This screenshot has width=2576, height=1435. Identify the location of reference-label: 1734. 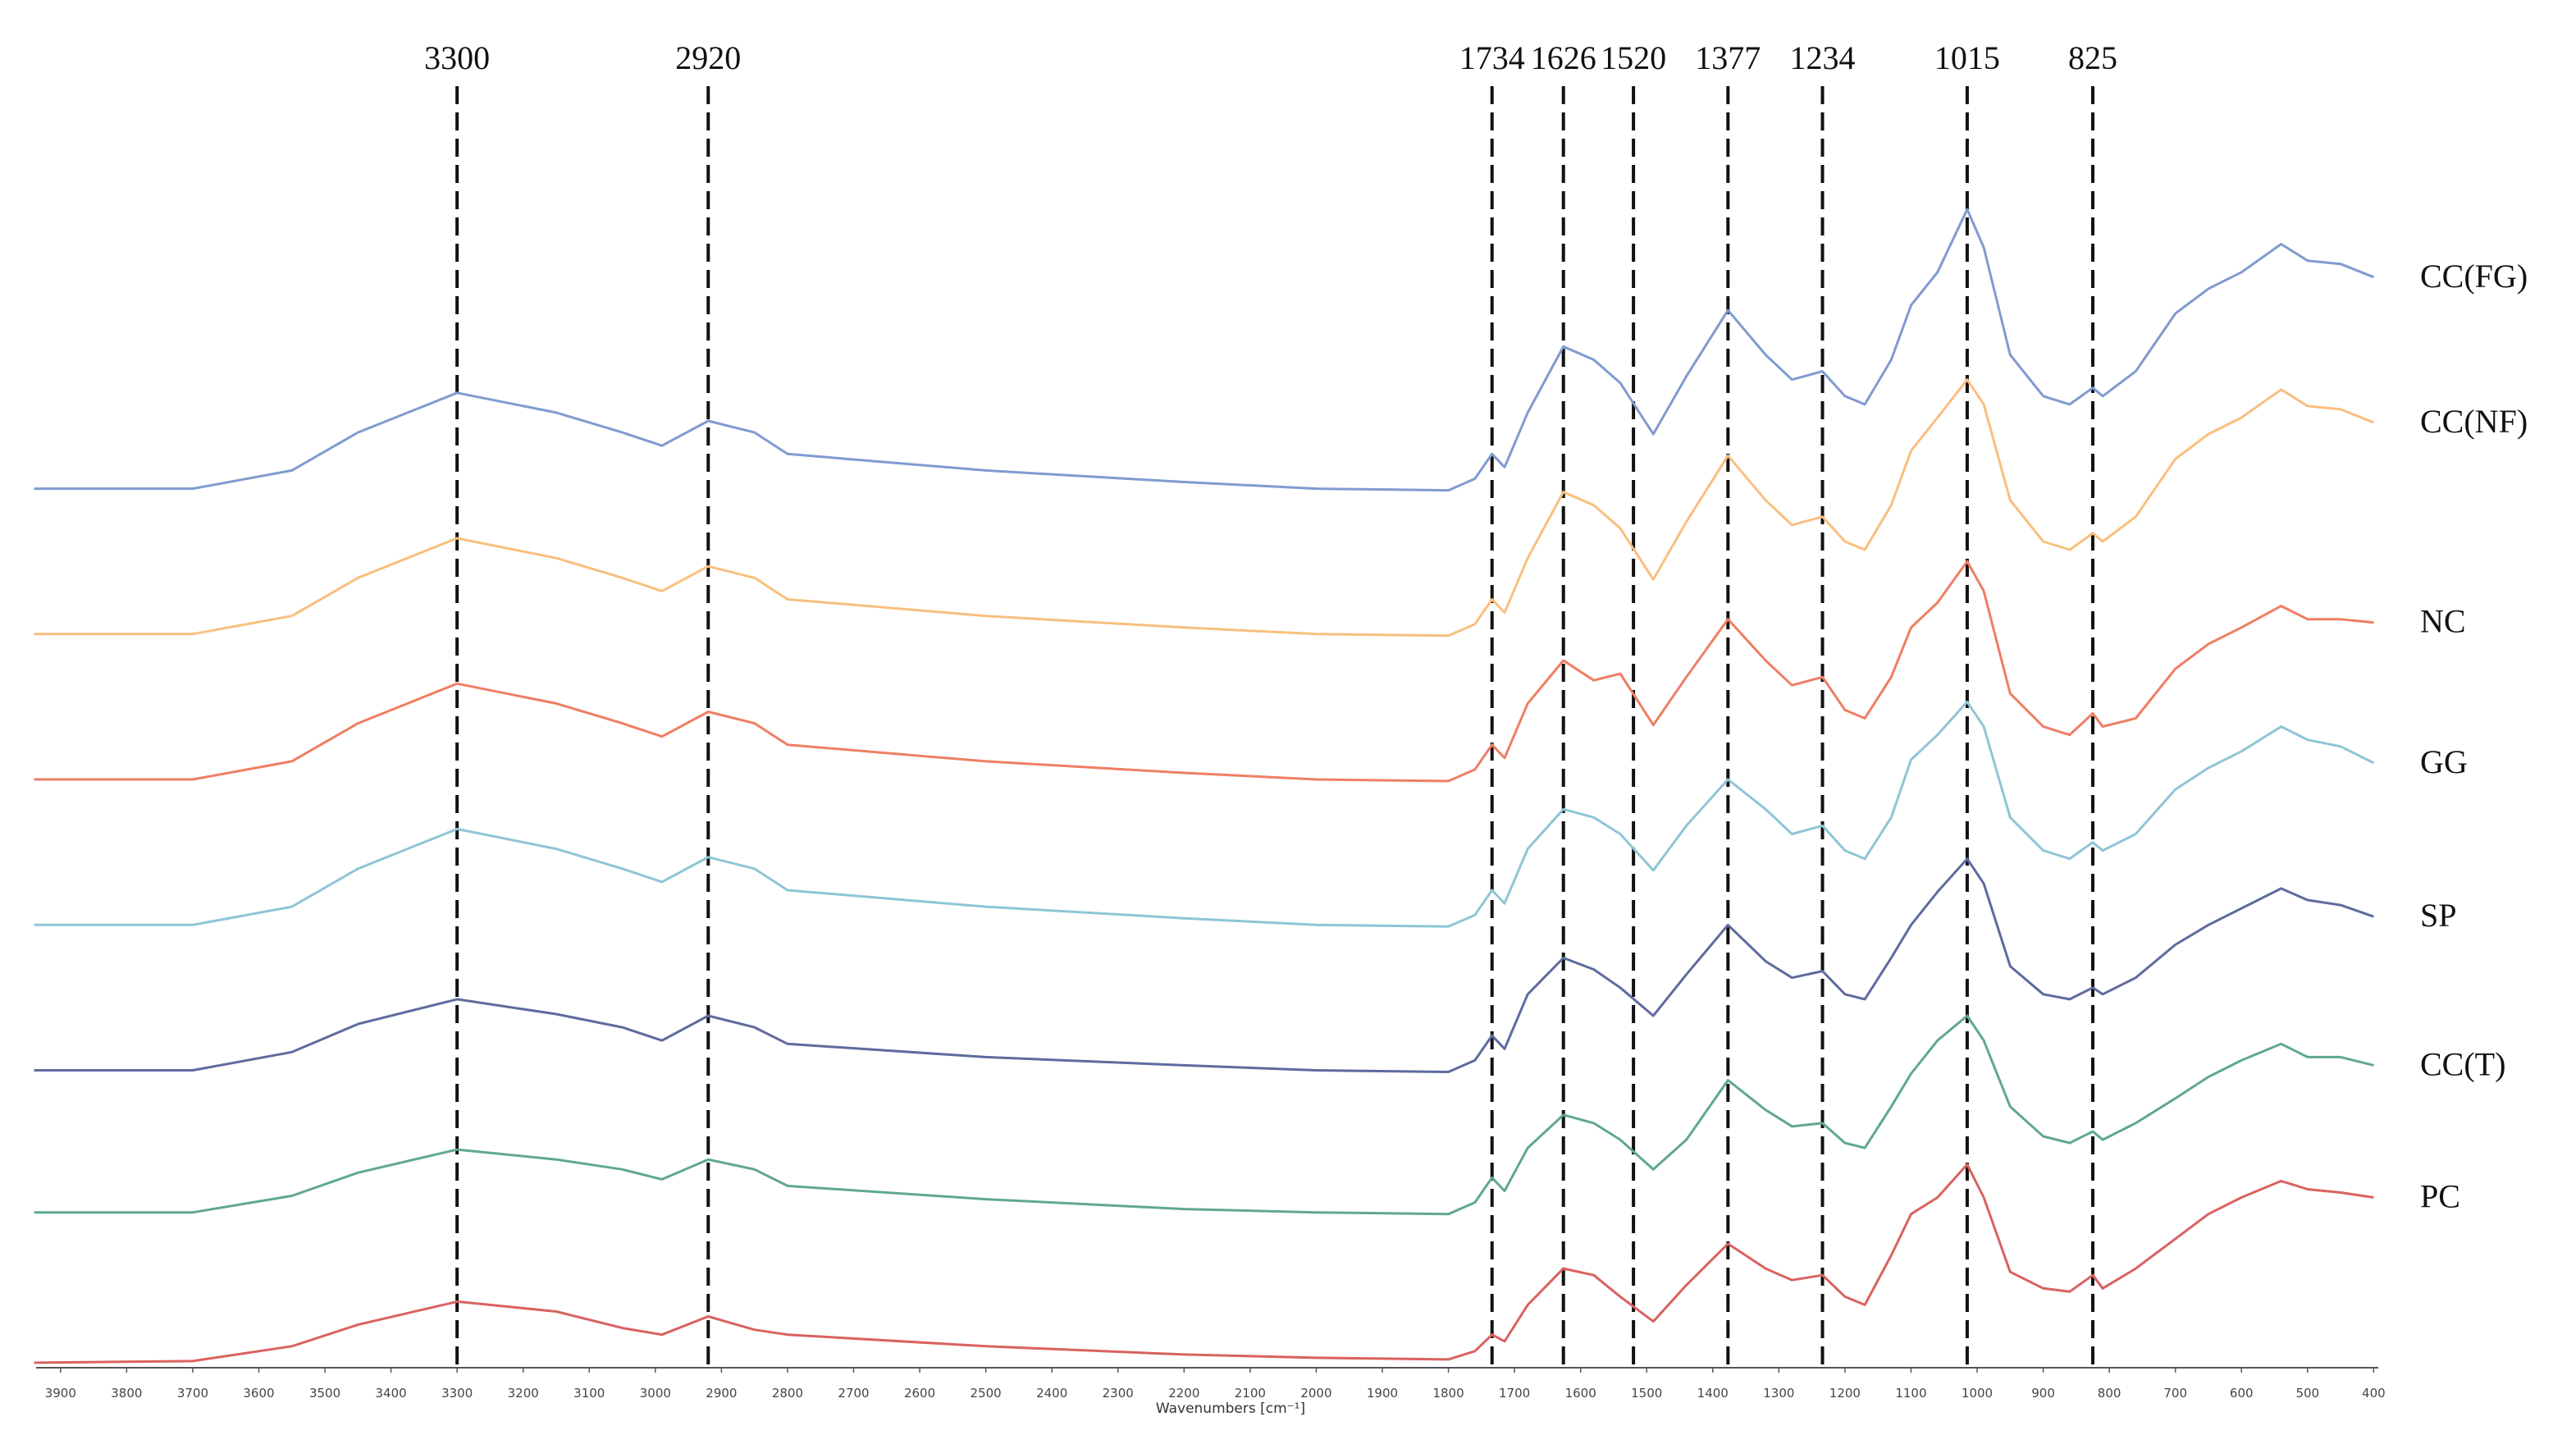
(1492, 58).